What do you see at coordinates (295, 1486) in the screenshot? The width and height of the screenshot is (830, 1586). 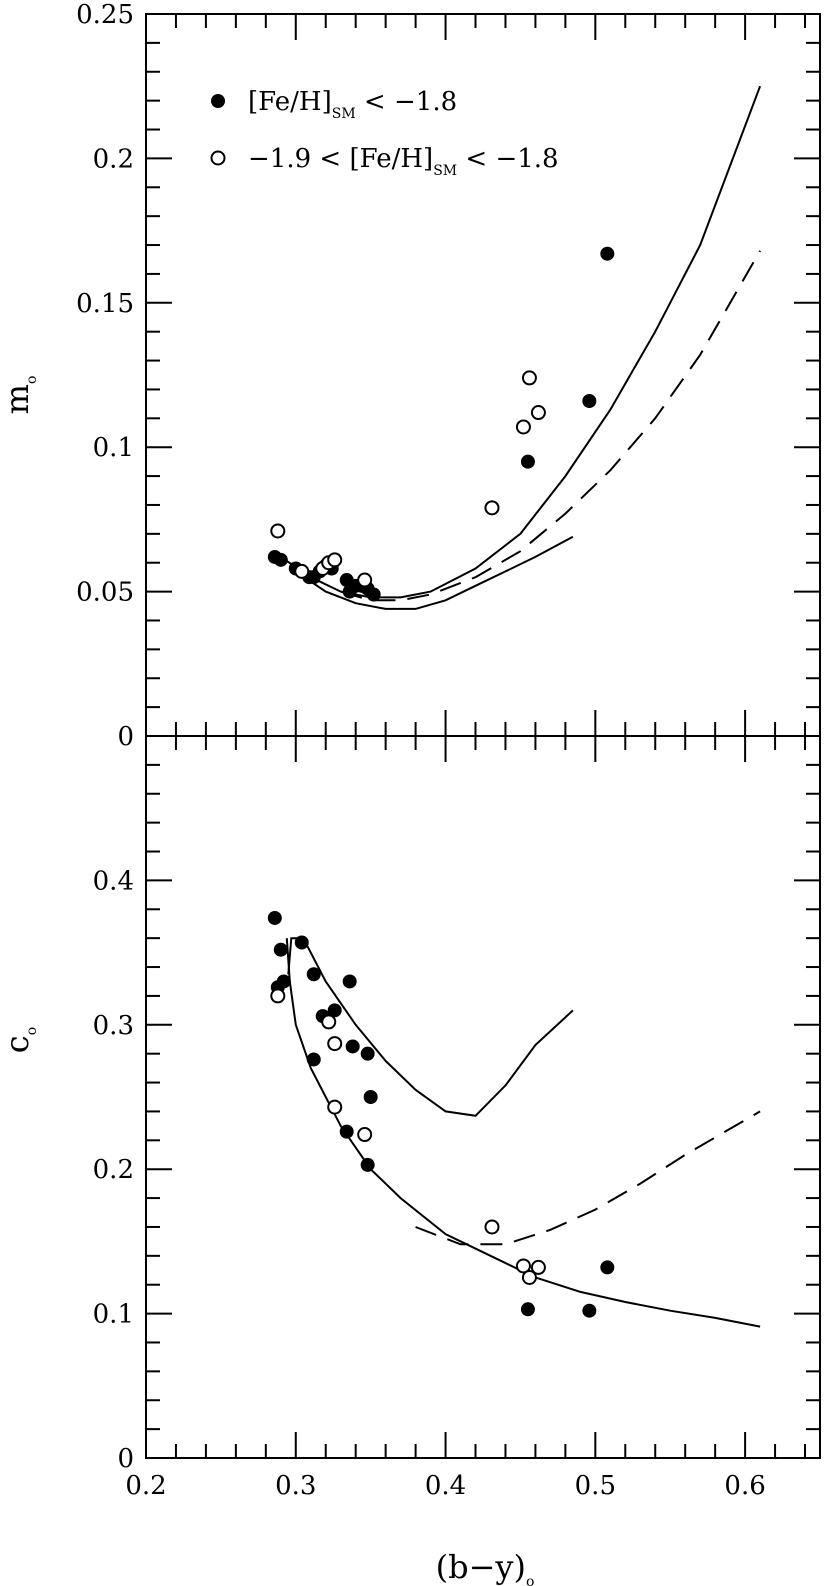 I see `x-tick-label: 0.3` at bounding box center [295, 1486].